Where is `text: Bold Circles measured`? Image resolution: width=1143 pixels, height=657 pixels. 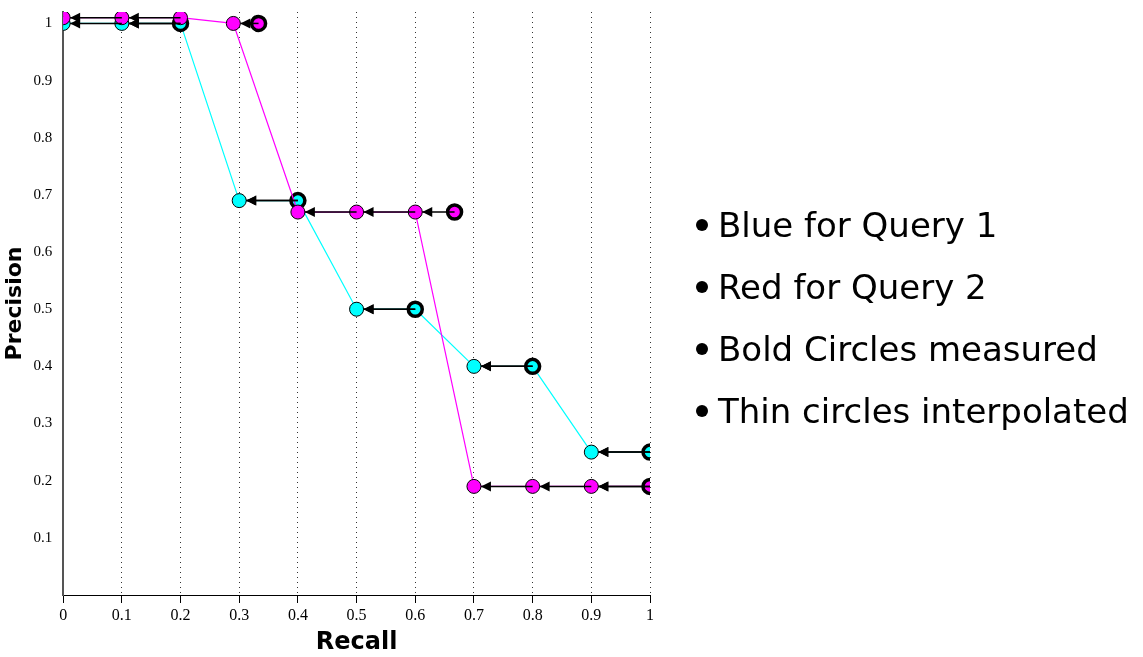 text: Bold Circles measured is located at coordinates (909, 349).